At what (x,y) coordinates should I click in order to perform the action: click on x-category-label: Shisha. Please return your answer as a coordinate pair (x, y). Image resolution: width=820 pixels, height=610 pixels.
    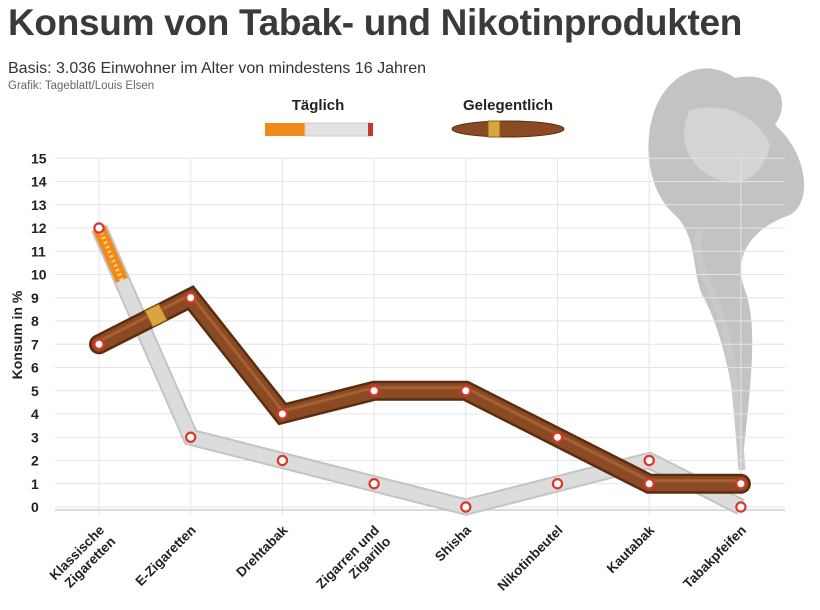
    Looking at the image, I should click on (453, 543).